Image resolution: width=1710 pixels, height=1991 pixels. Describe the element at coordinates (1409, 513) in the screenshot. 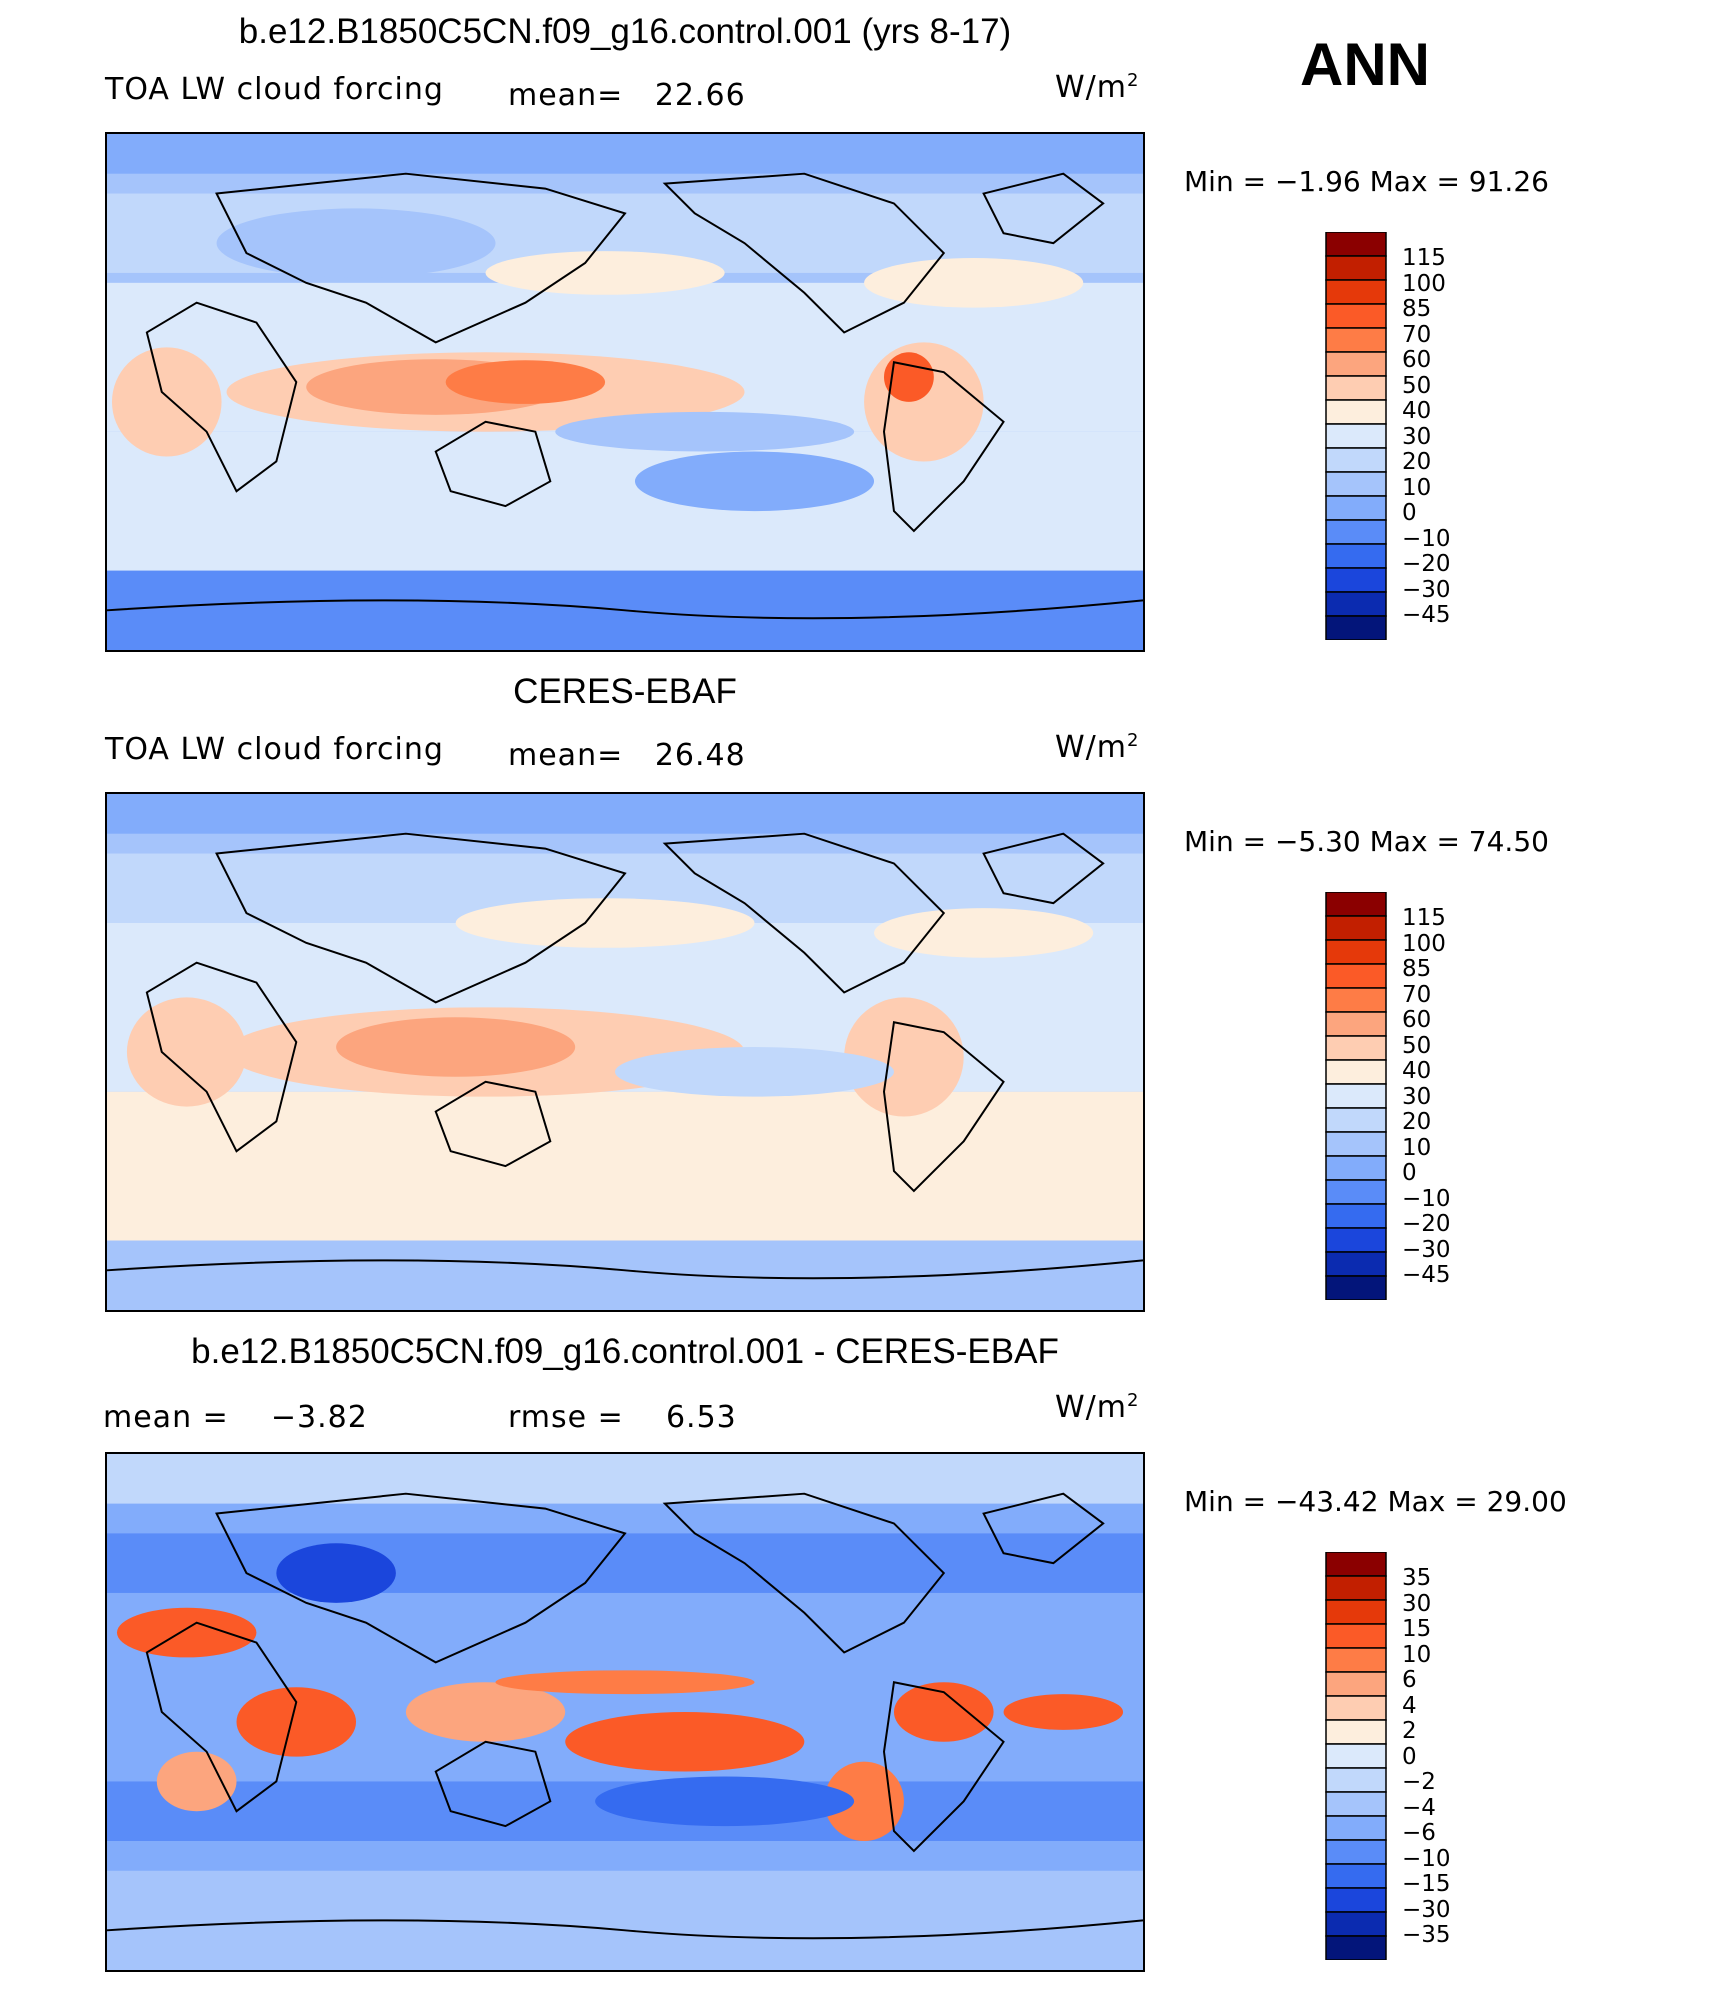

I see `cbar-label: 0` at that location.